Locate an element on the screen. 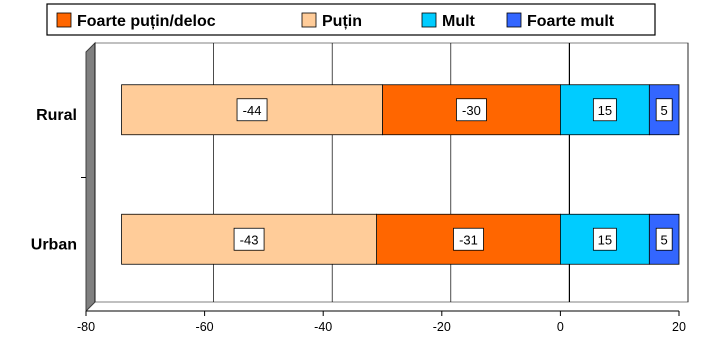  data-label: -43 is located at coordinates (249, 239).